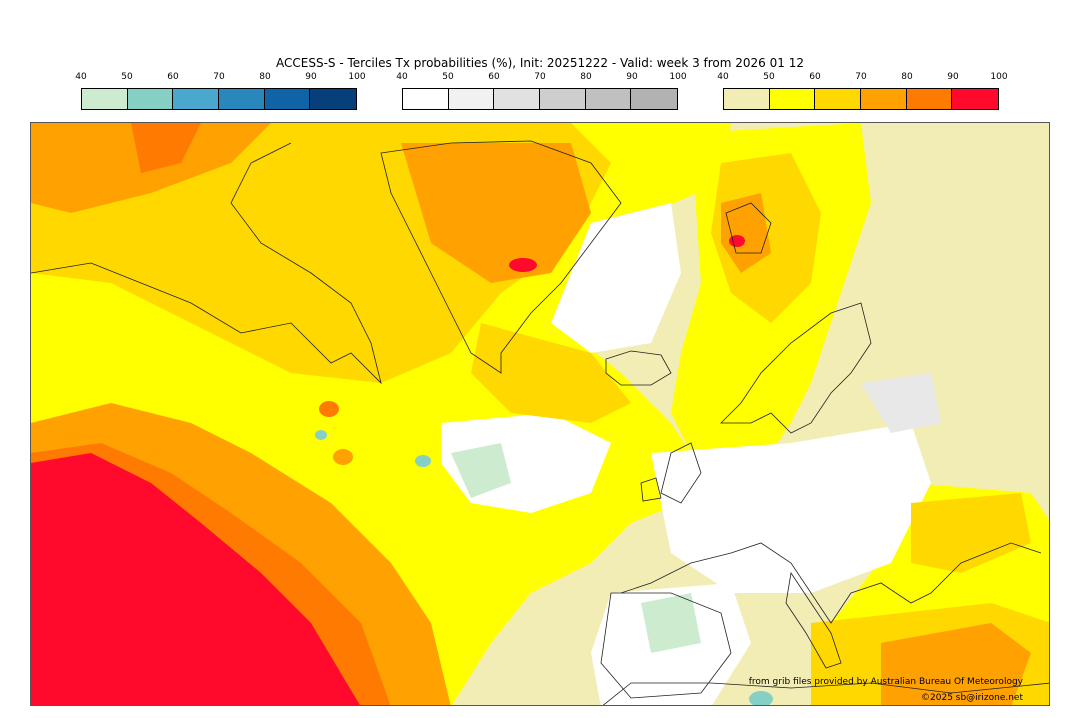 The width and height of the screenshot is (1080, 718). What do you see at coordinates (166, 148) in the screenshot?
I see `region-darkorange-nw` at bounding box center [166, 148].